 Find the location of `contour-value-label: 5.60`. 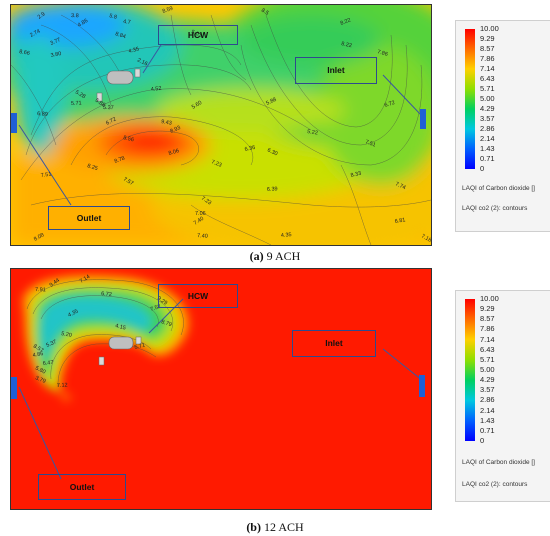

contour-value-label: 5.60 is located at coordinates (197, 105).